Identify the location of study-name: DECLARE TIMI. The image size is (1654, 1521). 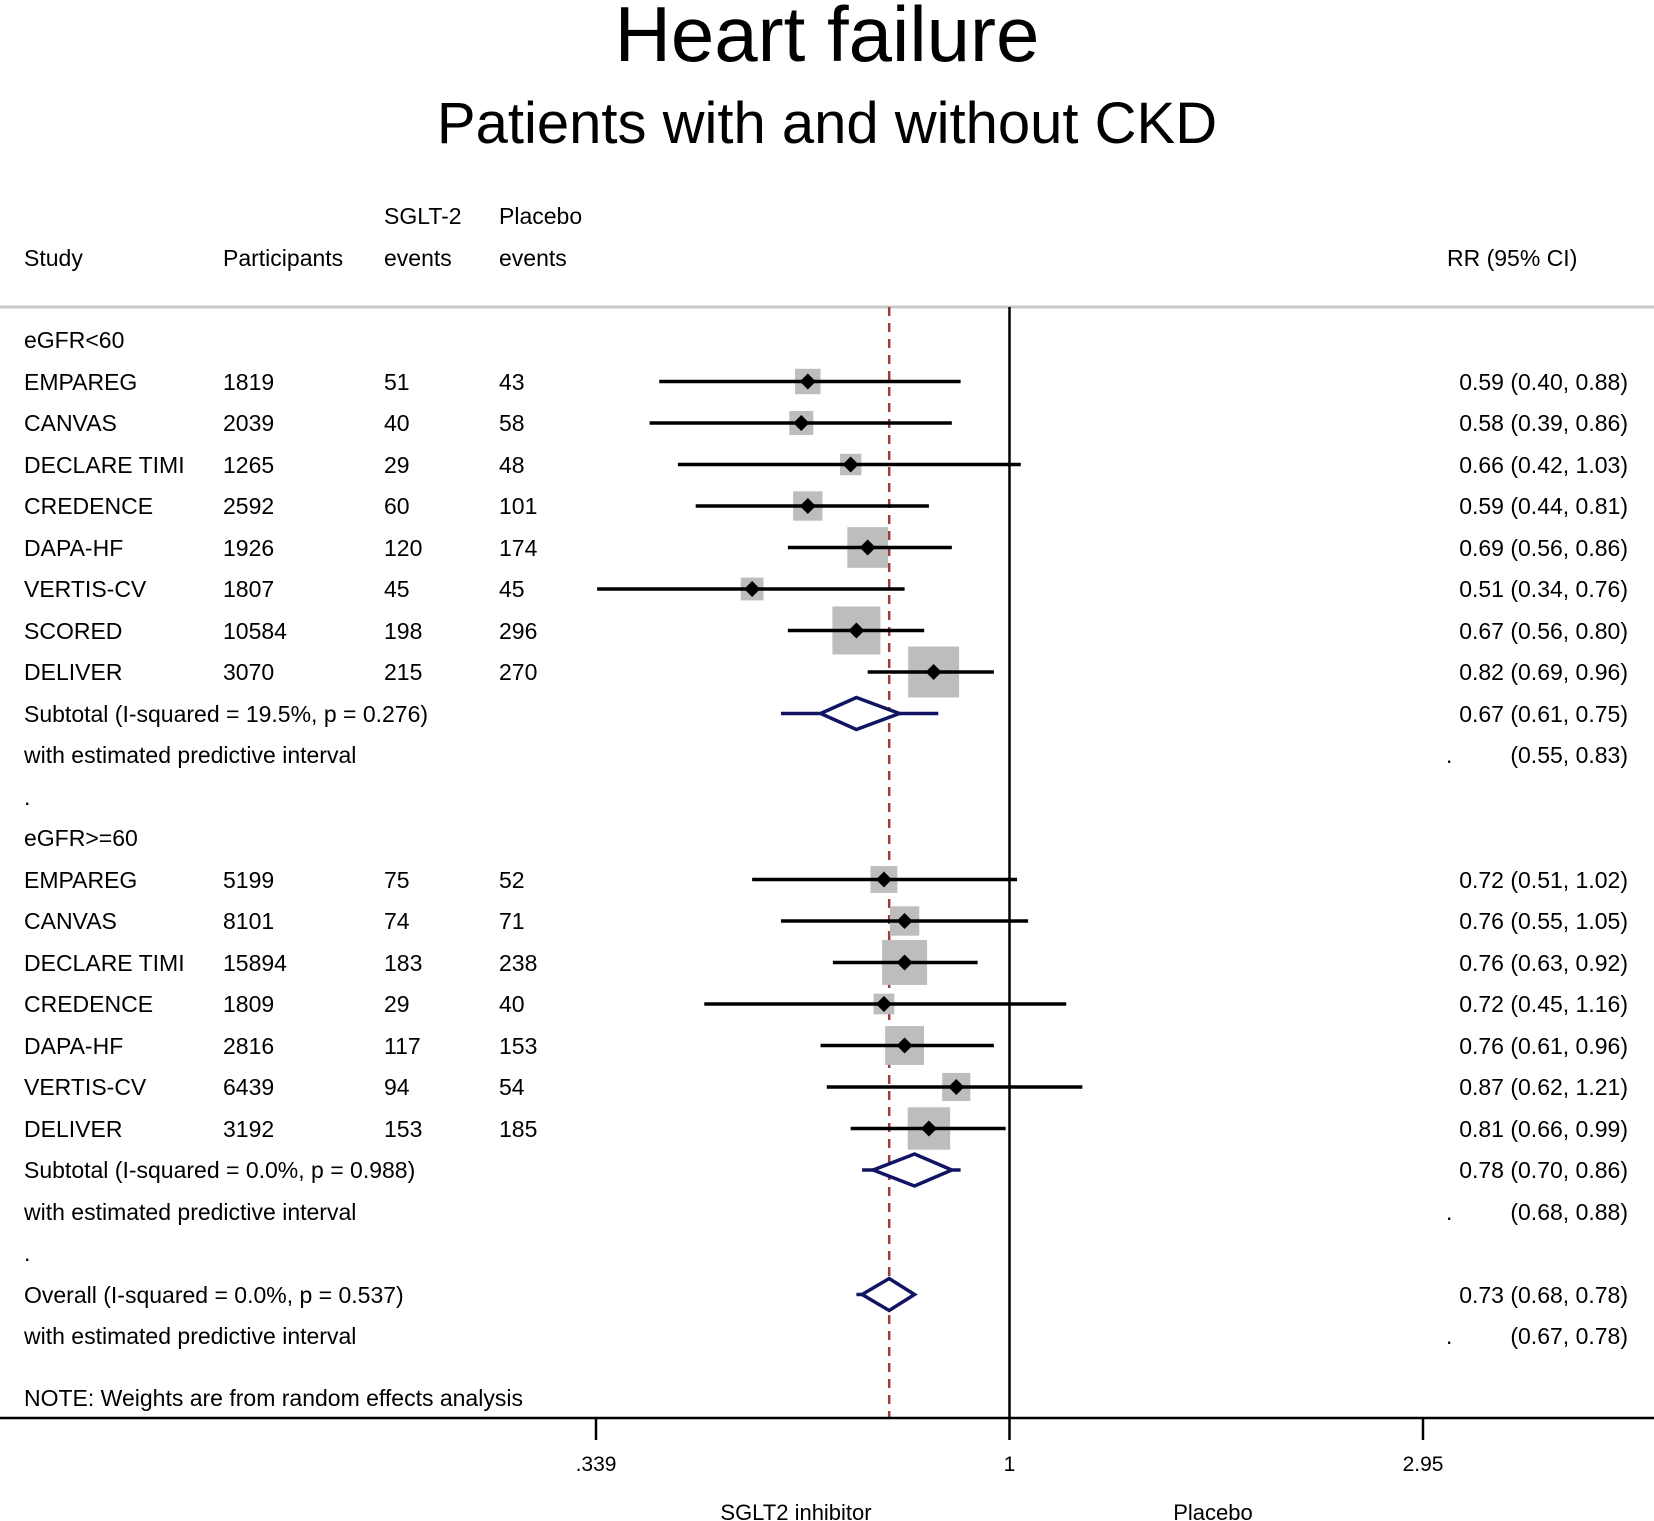
(104, 962).